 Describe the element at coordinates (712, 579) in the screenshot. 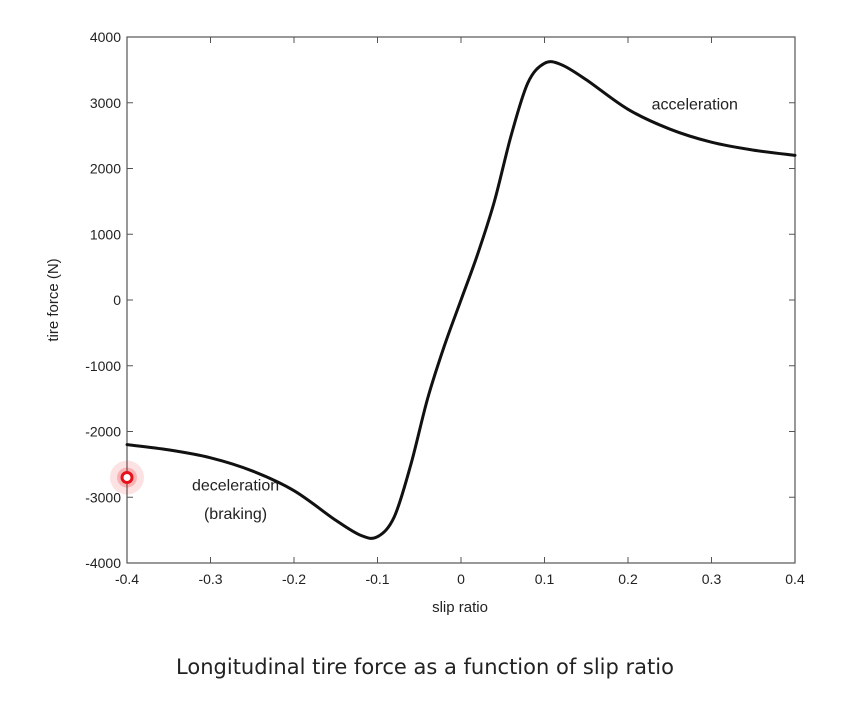

I see `x-tick-label: 0.3` at that location.